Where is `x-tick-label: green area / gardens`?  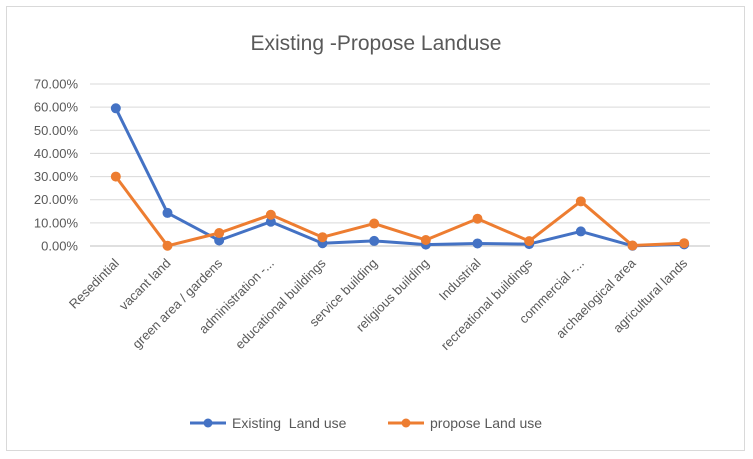
x-tick-label: green area / gardens is located at coordinates (177, 303).